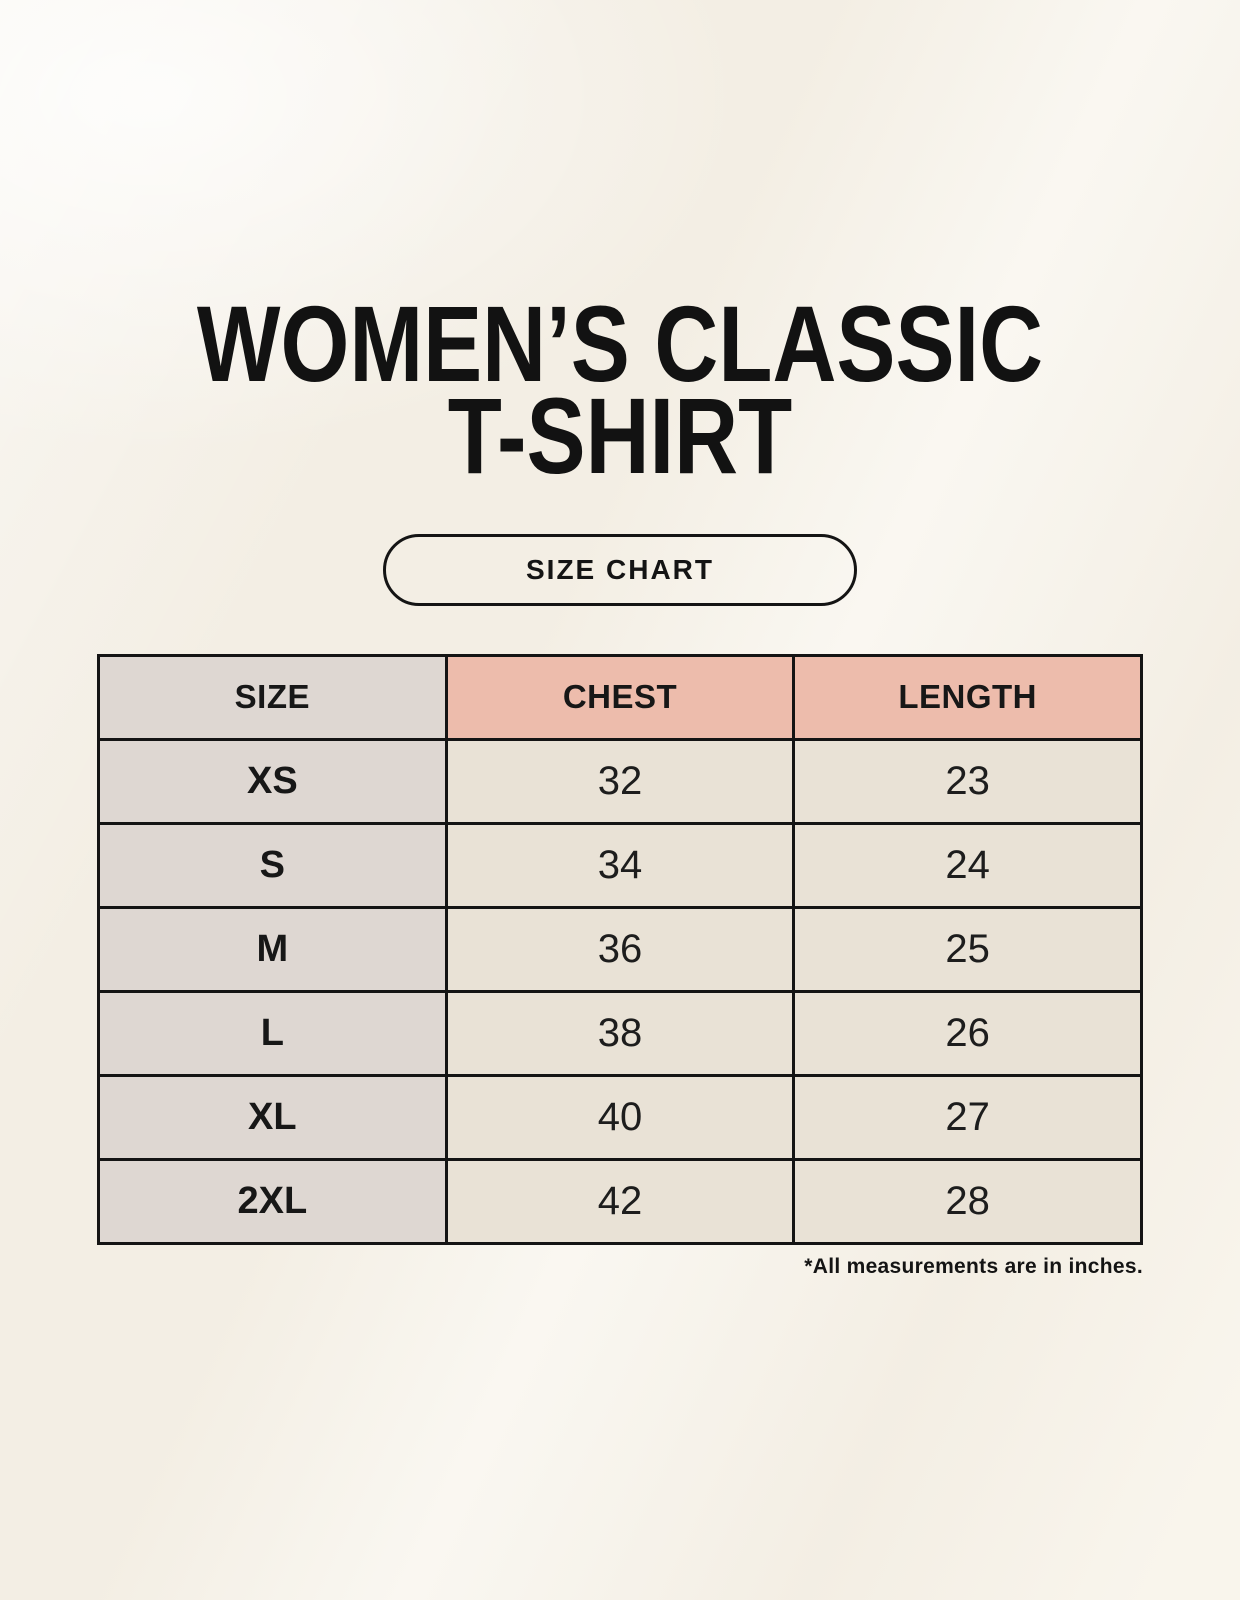 Image resolution: width=1240 pixels, height=1600 pixels. Describe the element at coordinates (272, 865) in the screenshot. I see `size-cell: S` at that location.